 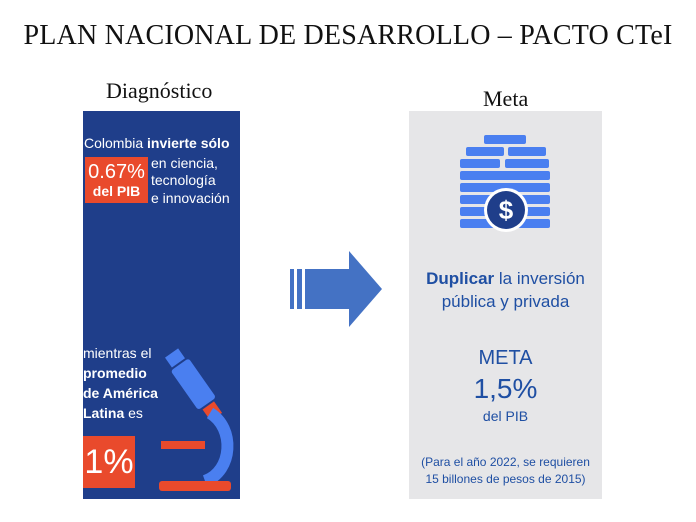 What do you see at coordinates (116, 143) in the screenshot?
I see `colombia-text: Colombia` at bounding box center [116, 143].